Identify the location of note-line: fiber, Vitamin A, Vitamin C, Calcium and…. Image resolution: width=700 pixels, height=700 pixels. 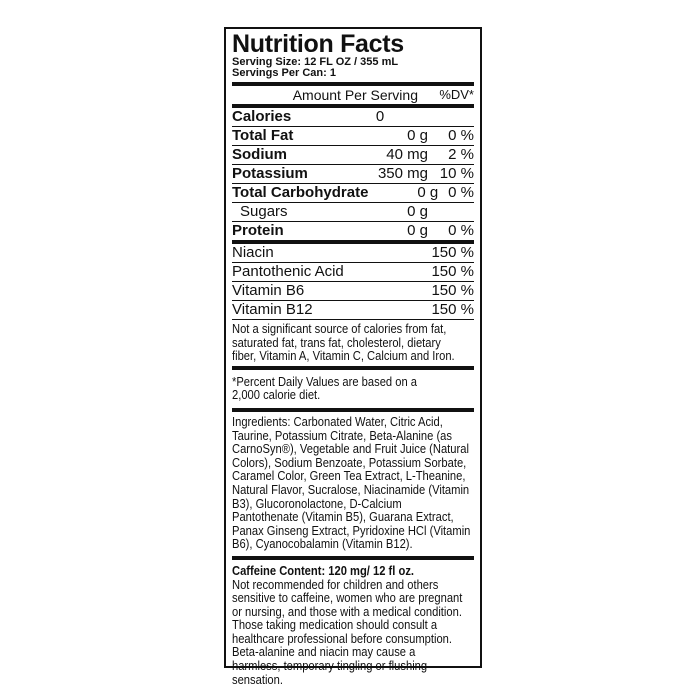
(343, 356).